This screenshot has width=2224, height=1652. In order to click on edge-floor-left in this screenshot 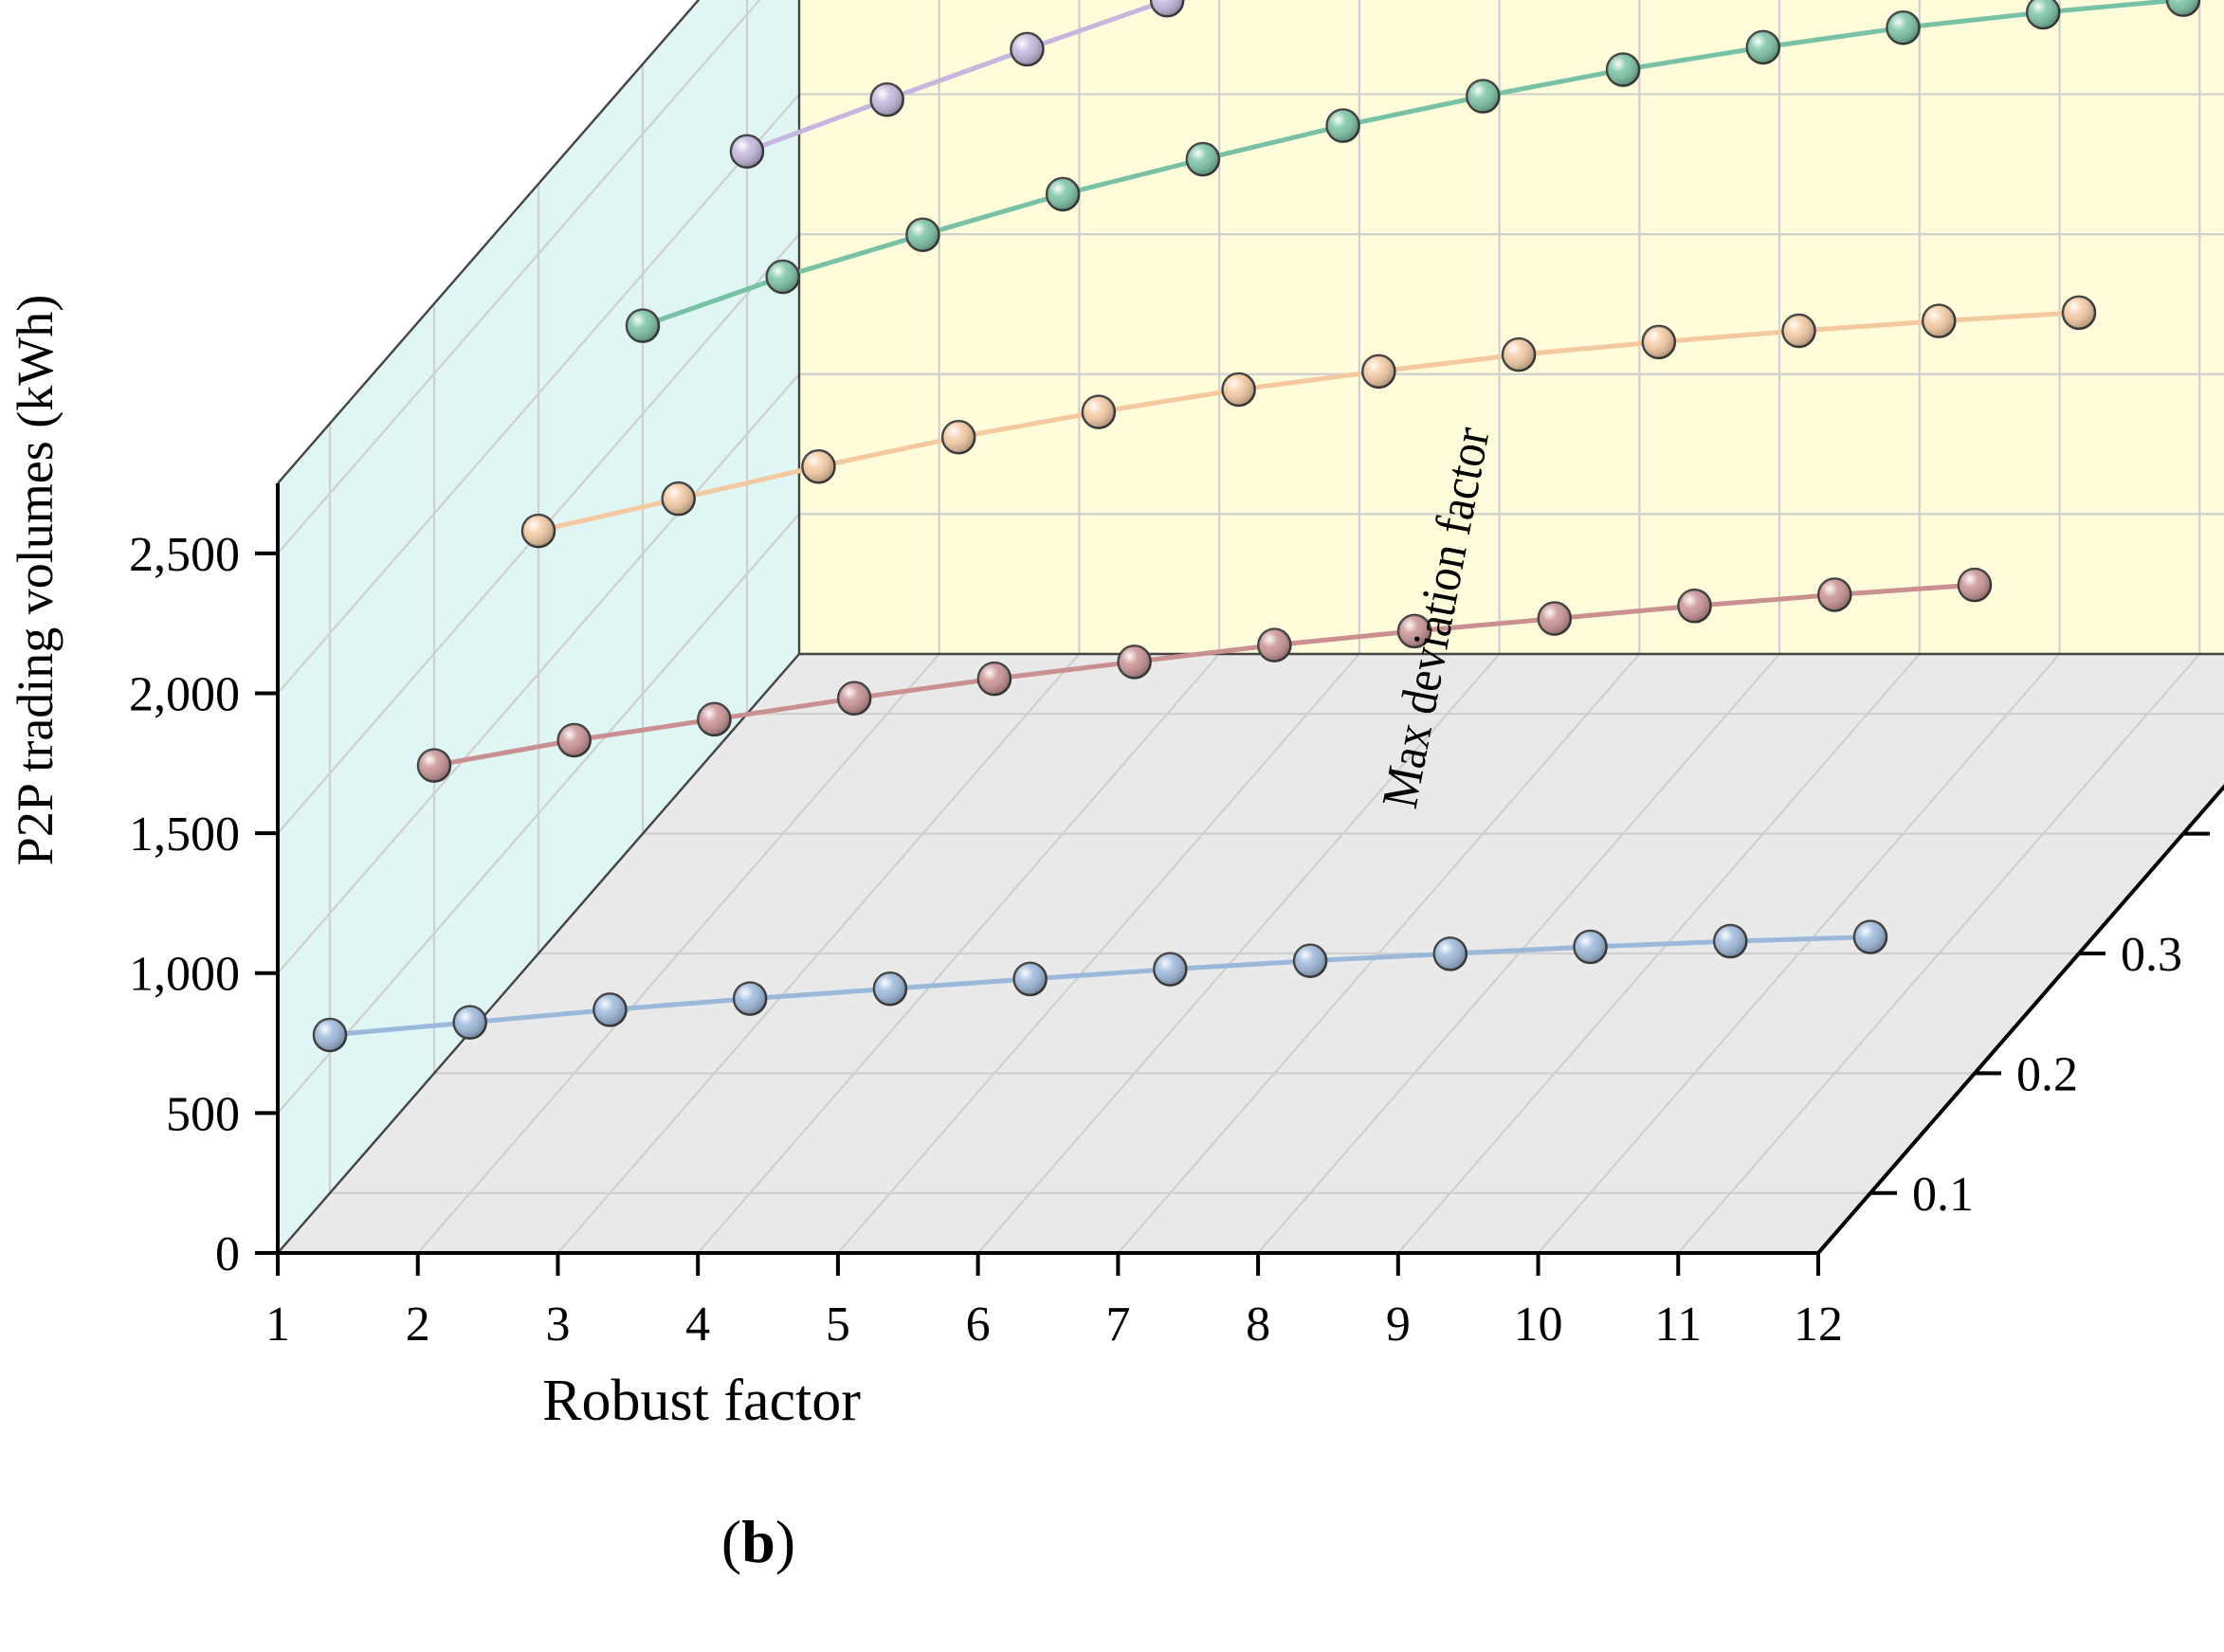, I will do `click(538, 954)`.